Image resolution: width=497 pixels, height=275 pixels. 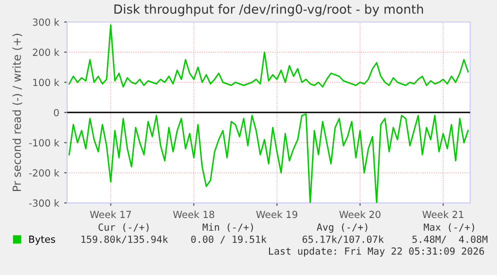 I want to click on text: Avg (-/+), so click(x=342, y=228).